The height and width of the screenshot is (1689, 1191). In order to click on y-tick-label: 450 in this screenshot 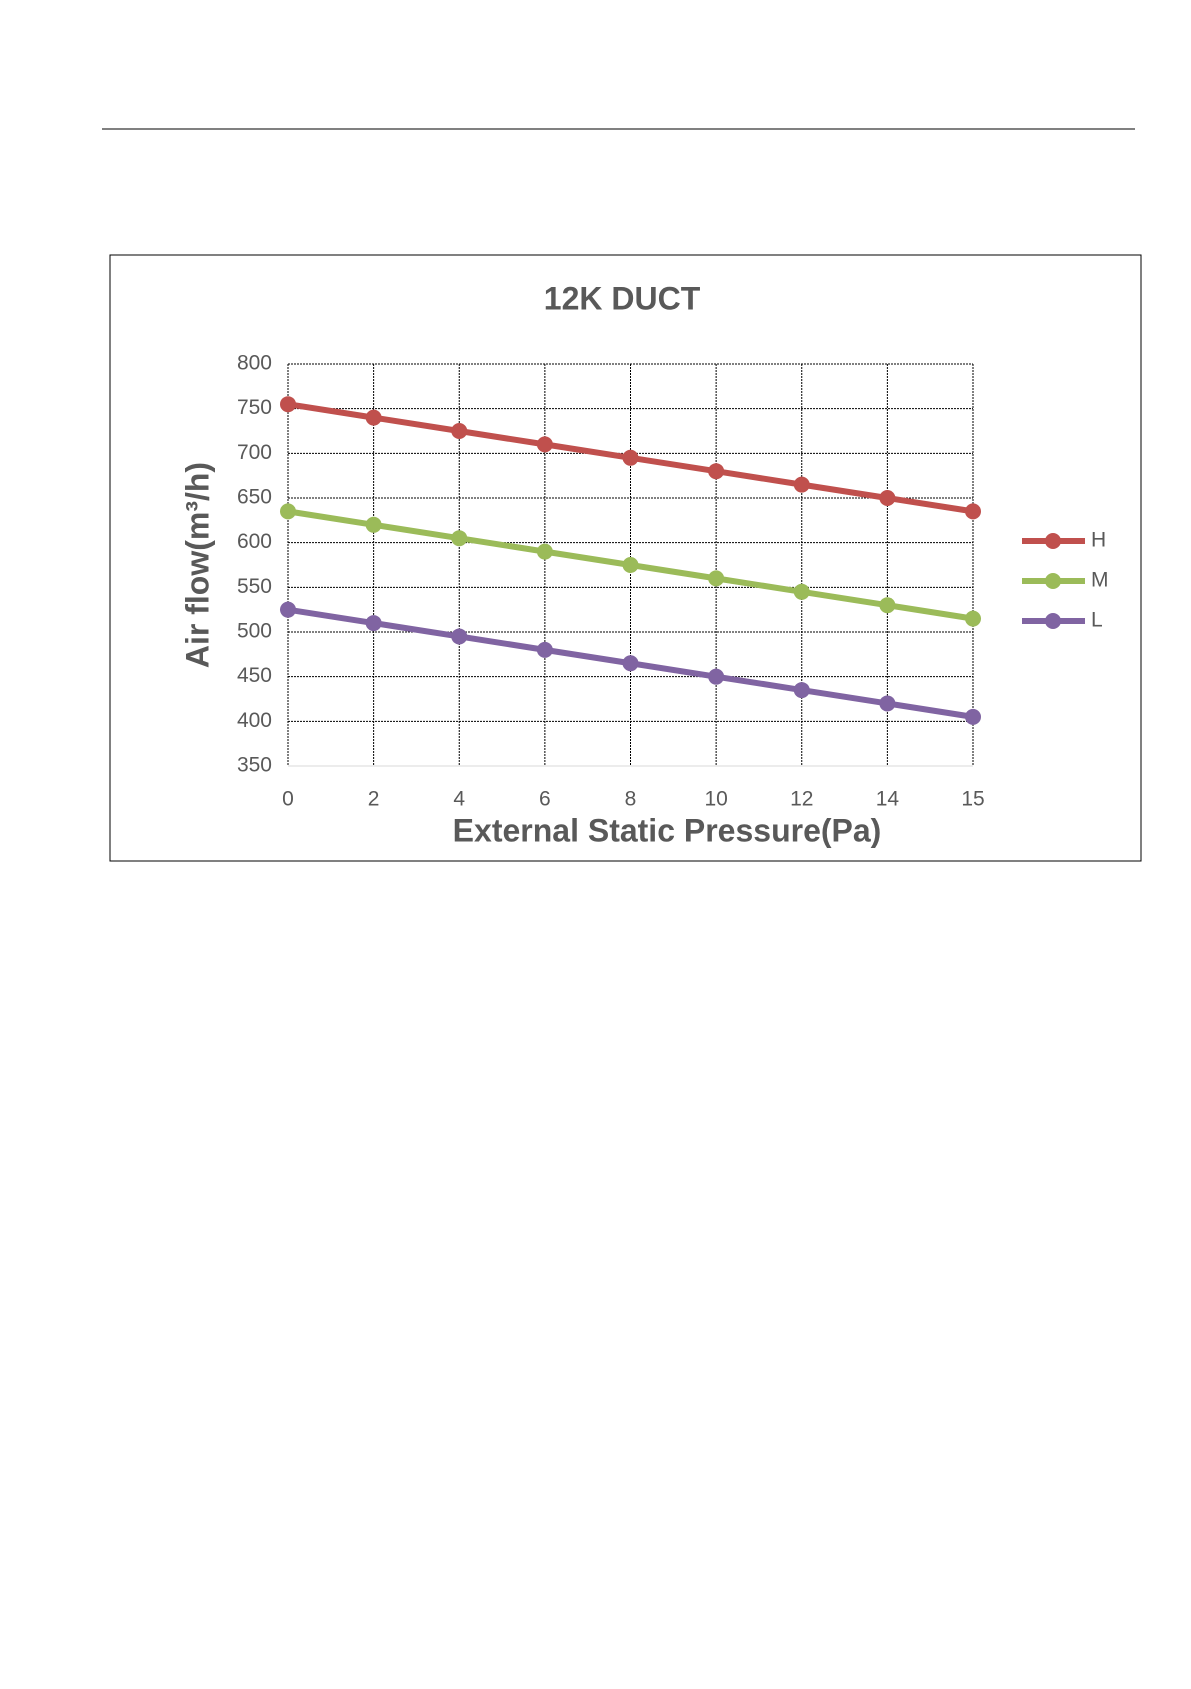, I will do `click(254, 675)`.